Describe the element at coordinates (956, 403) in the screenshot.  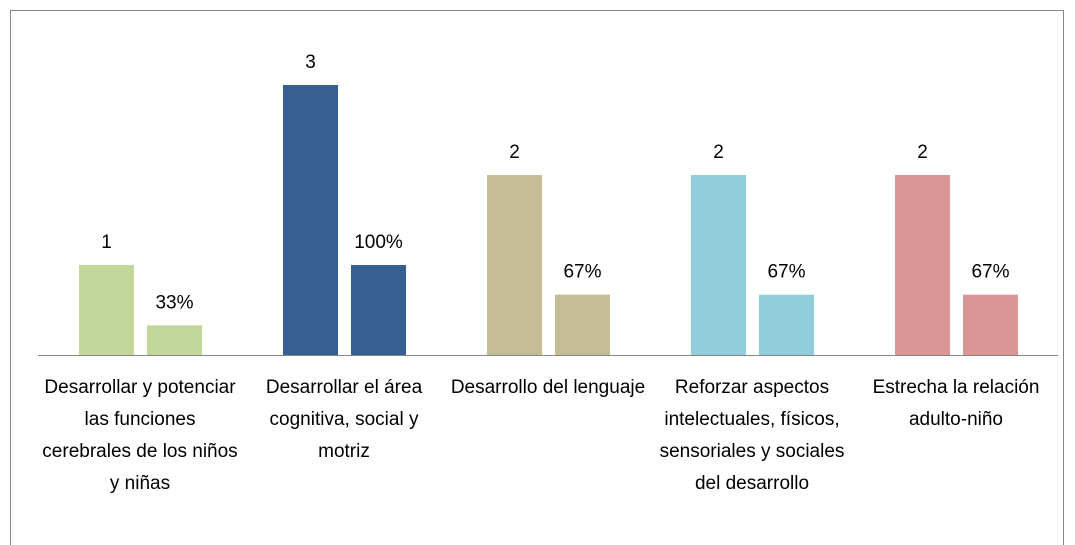
I see `x-tick-label: Estrecha la relación adulto-niño` at that location.